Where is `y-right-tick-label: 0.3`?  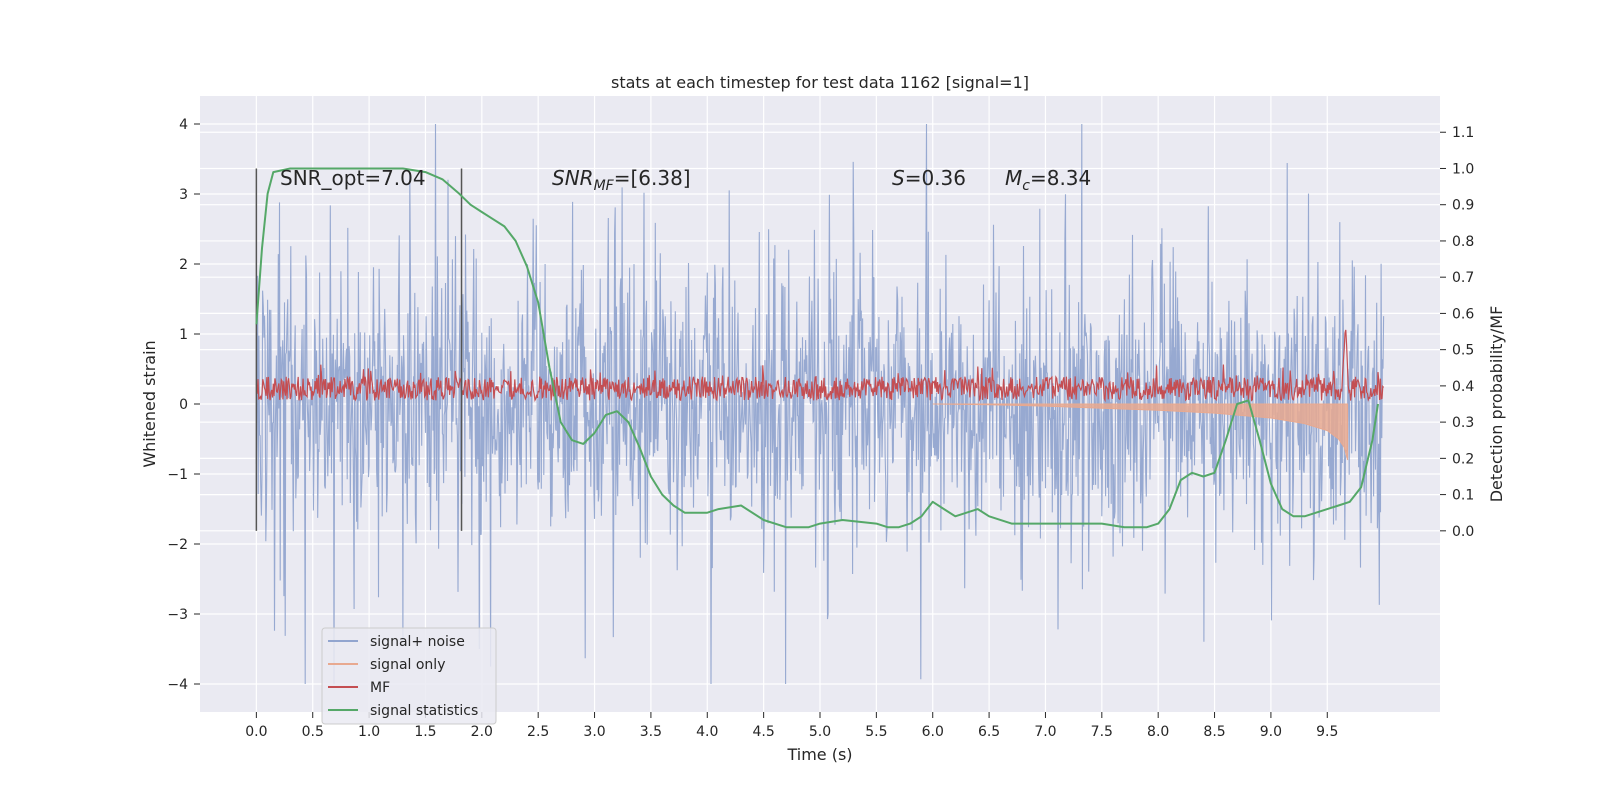 y-right-tick-label: 0.3 is located at coordinates (1463, 423).